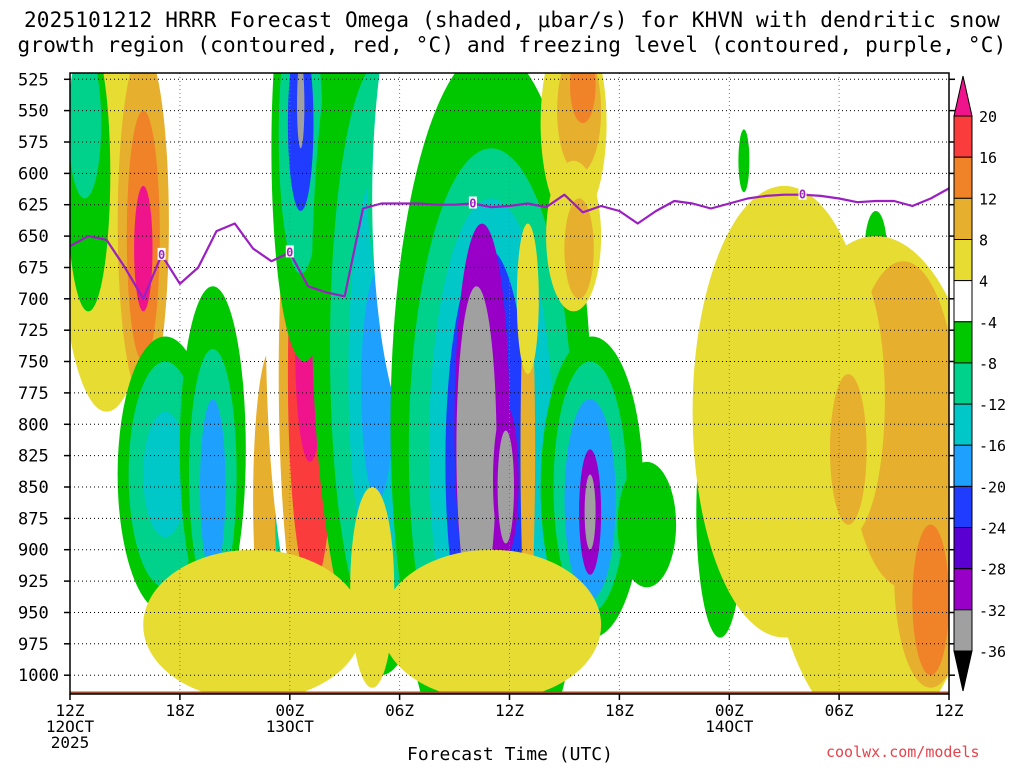 Image resolution: width=1024 pixels, height=768 pixels. Describe the element at coordinates (903, 752) in the screenshot. I see `site-credit: coolwx.com/models` at that location.